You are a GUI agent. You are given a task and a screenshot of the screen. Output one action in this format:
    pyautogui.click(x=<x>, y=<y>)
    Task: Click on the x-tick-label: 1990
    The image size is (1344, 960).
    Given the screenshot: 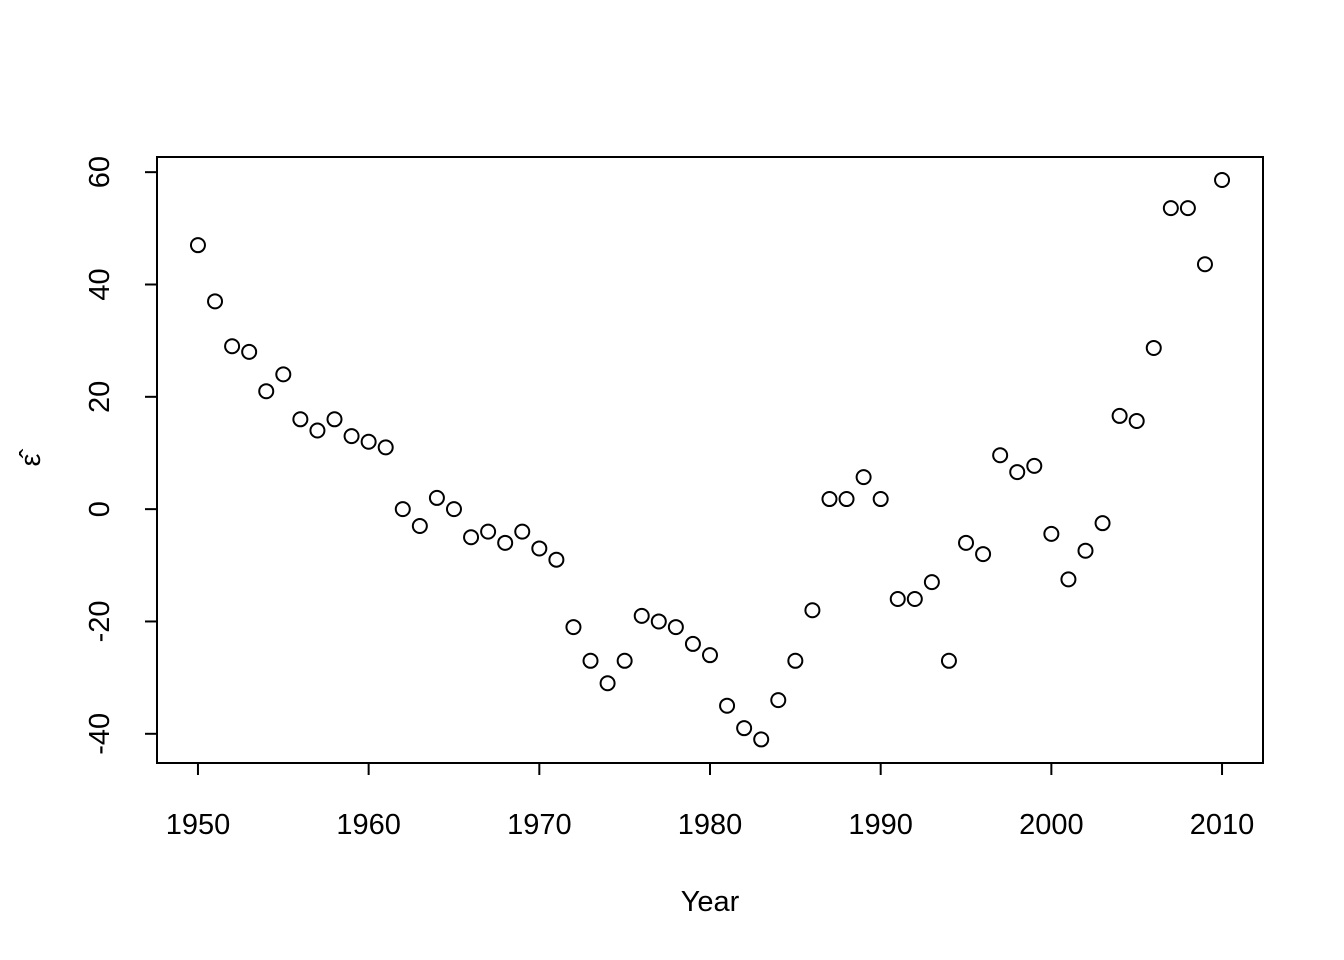 What is the action you would take?
    pyautogui.click(x=880, y=825)
    